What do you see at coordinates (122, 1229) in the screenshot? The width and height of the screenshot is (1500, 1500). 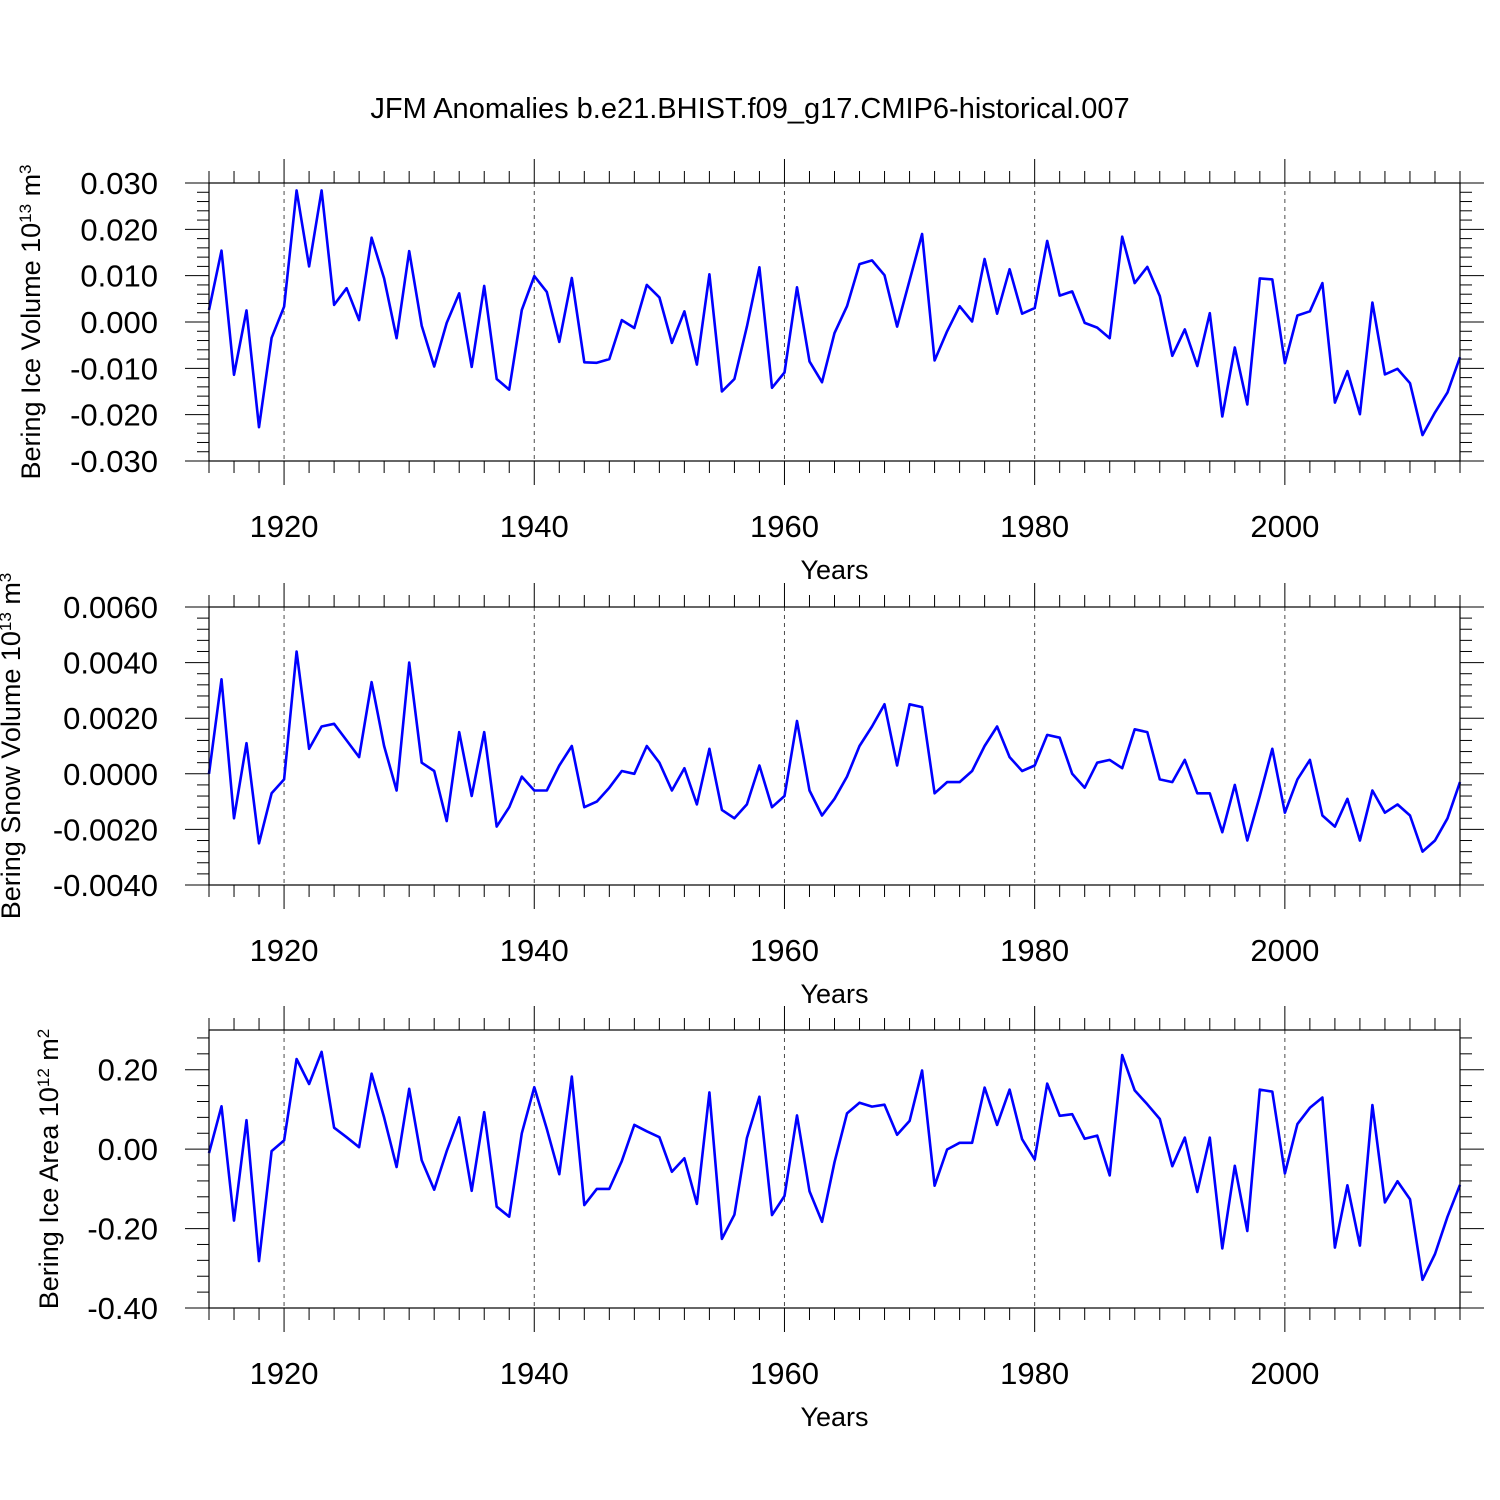 I see `y-tick-label: -0.20` at bounding box center [122, 1229].